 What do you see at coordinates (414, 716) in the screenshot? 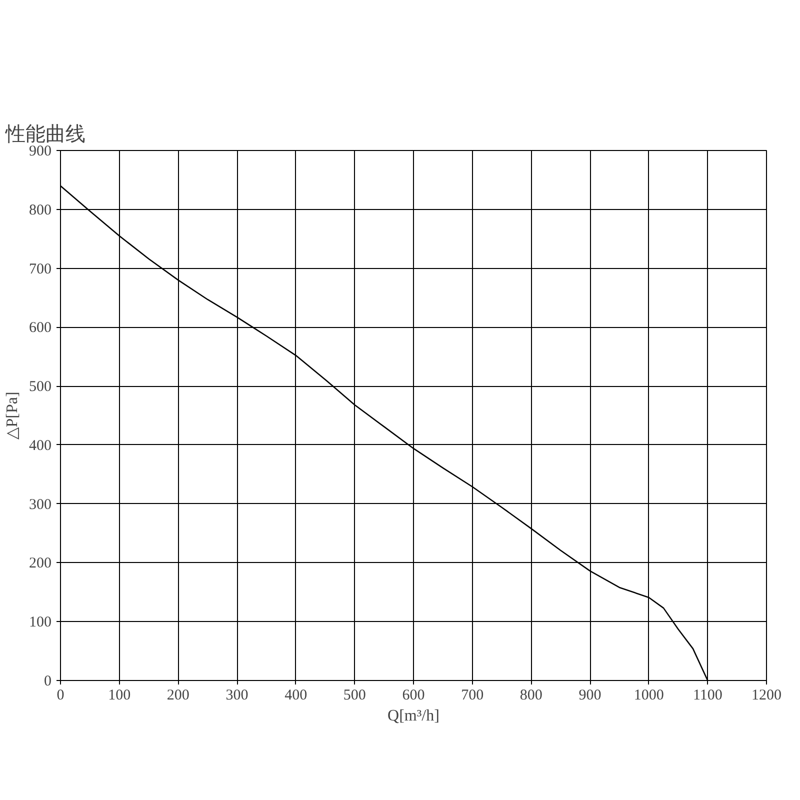
I see `x-axis-title: Q[m³/h]` at bounding box center [414, 716].